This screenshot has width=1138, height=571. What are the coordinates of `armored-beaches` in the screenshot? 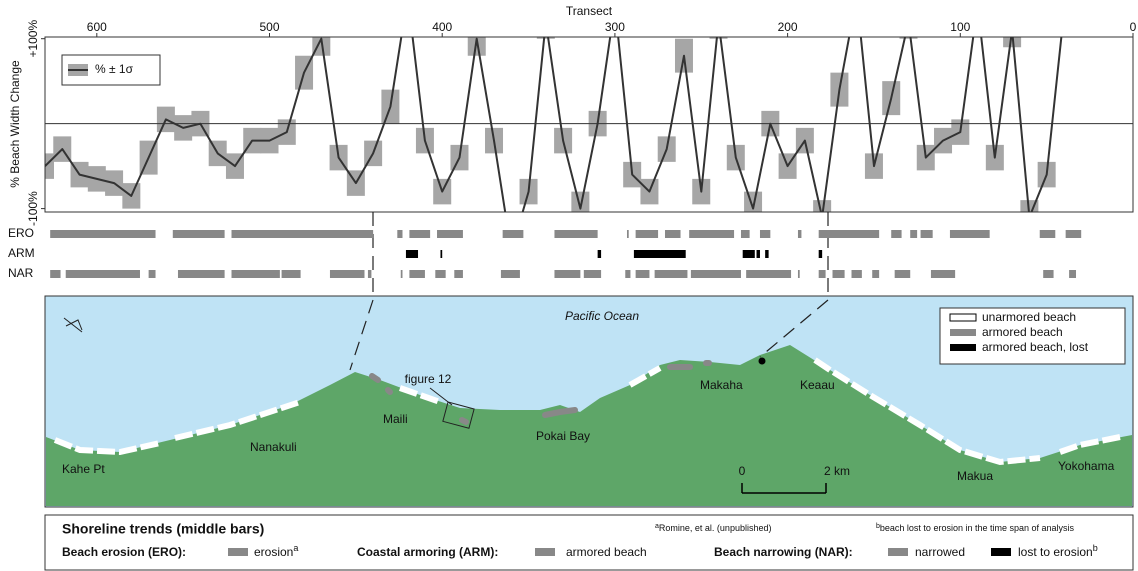 It's located at (540, 392).